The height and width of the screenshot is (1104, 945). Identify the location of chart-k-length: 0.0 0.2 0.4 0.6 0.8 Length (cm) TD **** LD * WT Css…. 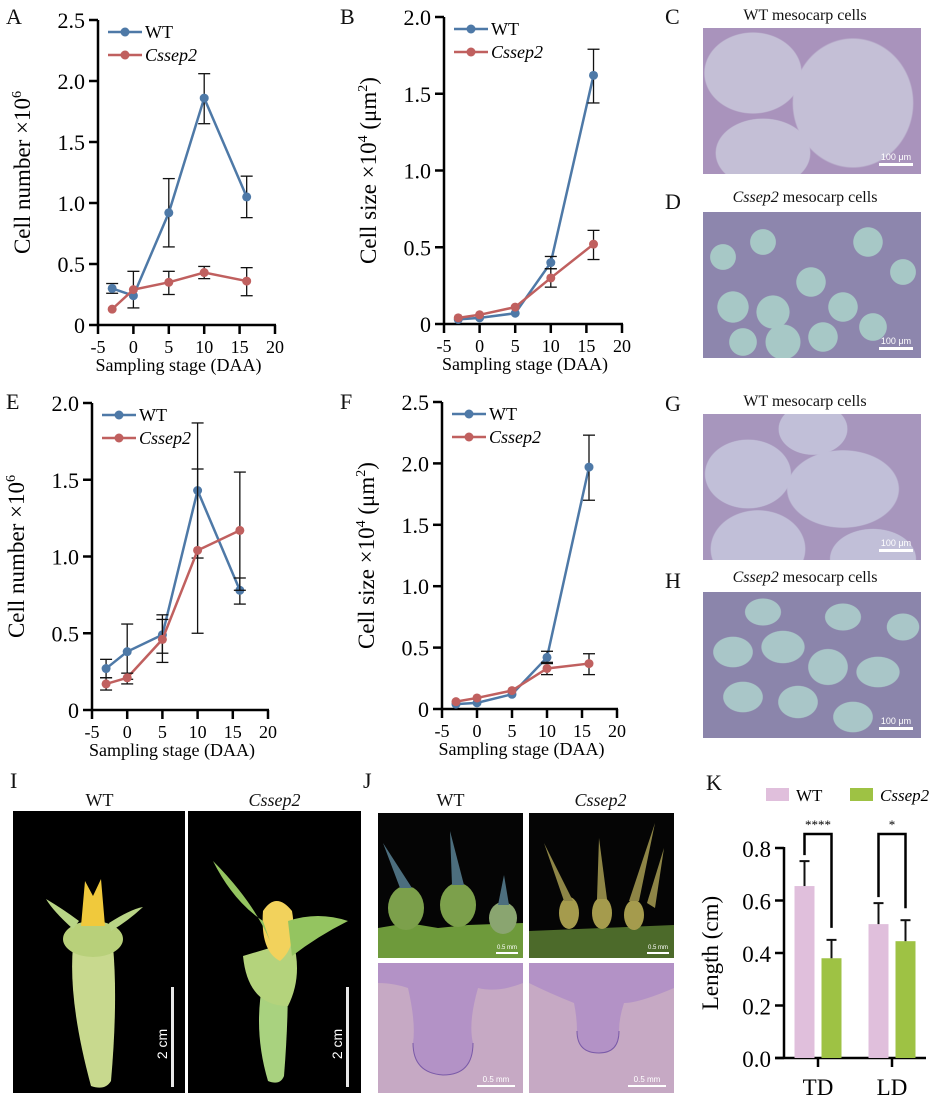
(814, 943).